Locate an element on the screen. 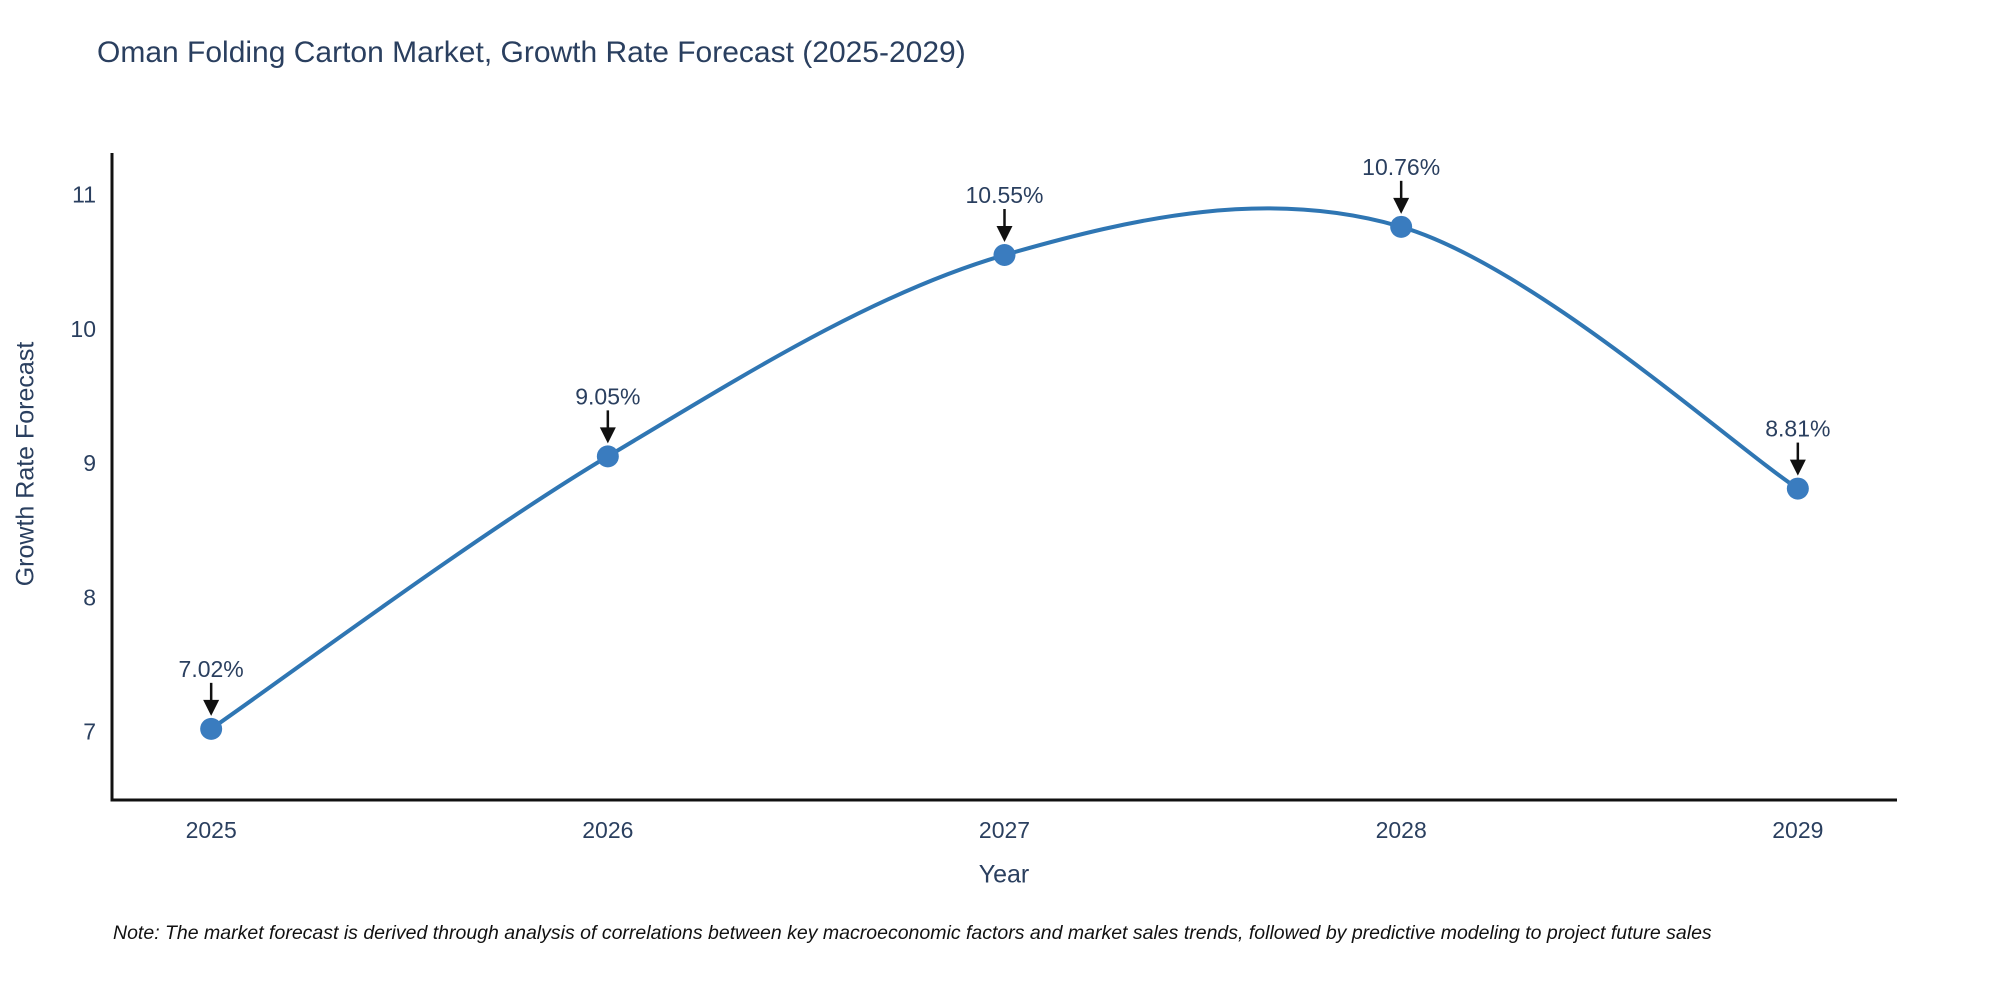 This screenshot has width=2000, height=1000. y-tick-label: 10 is located at coordinates (83, 329).